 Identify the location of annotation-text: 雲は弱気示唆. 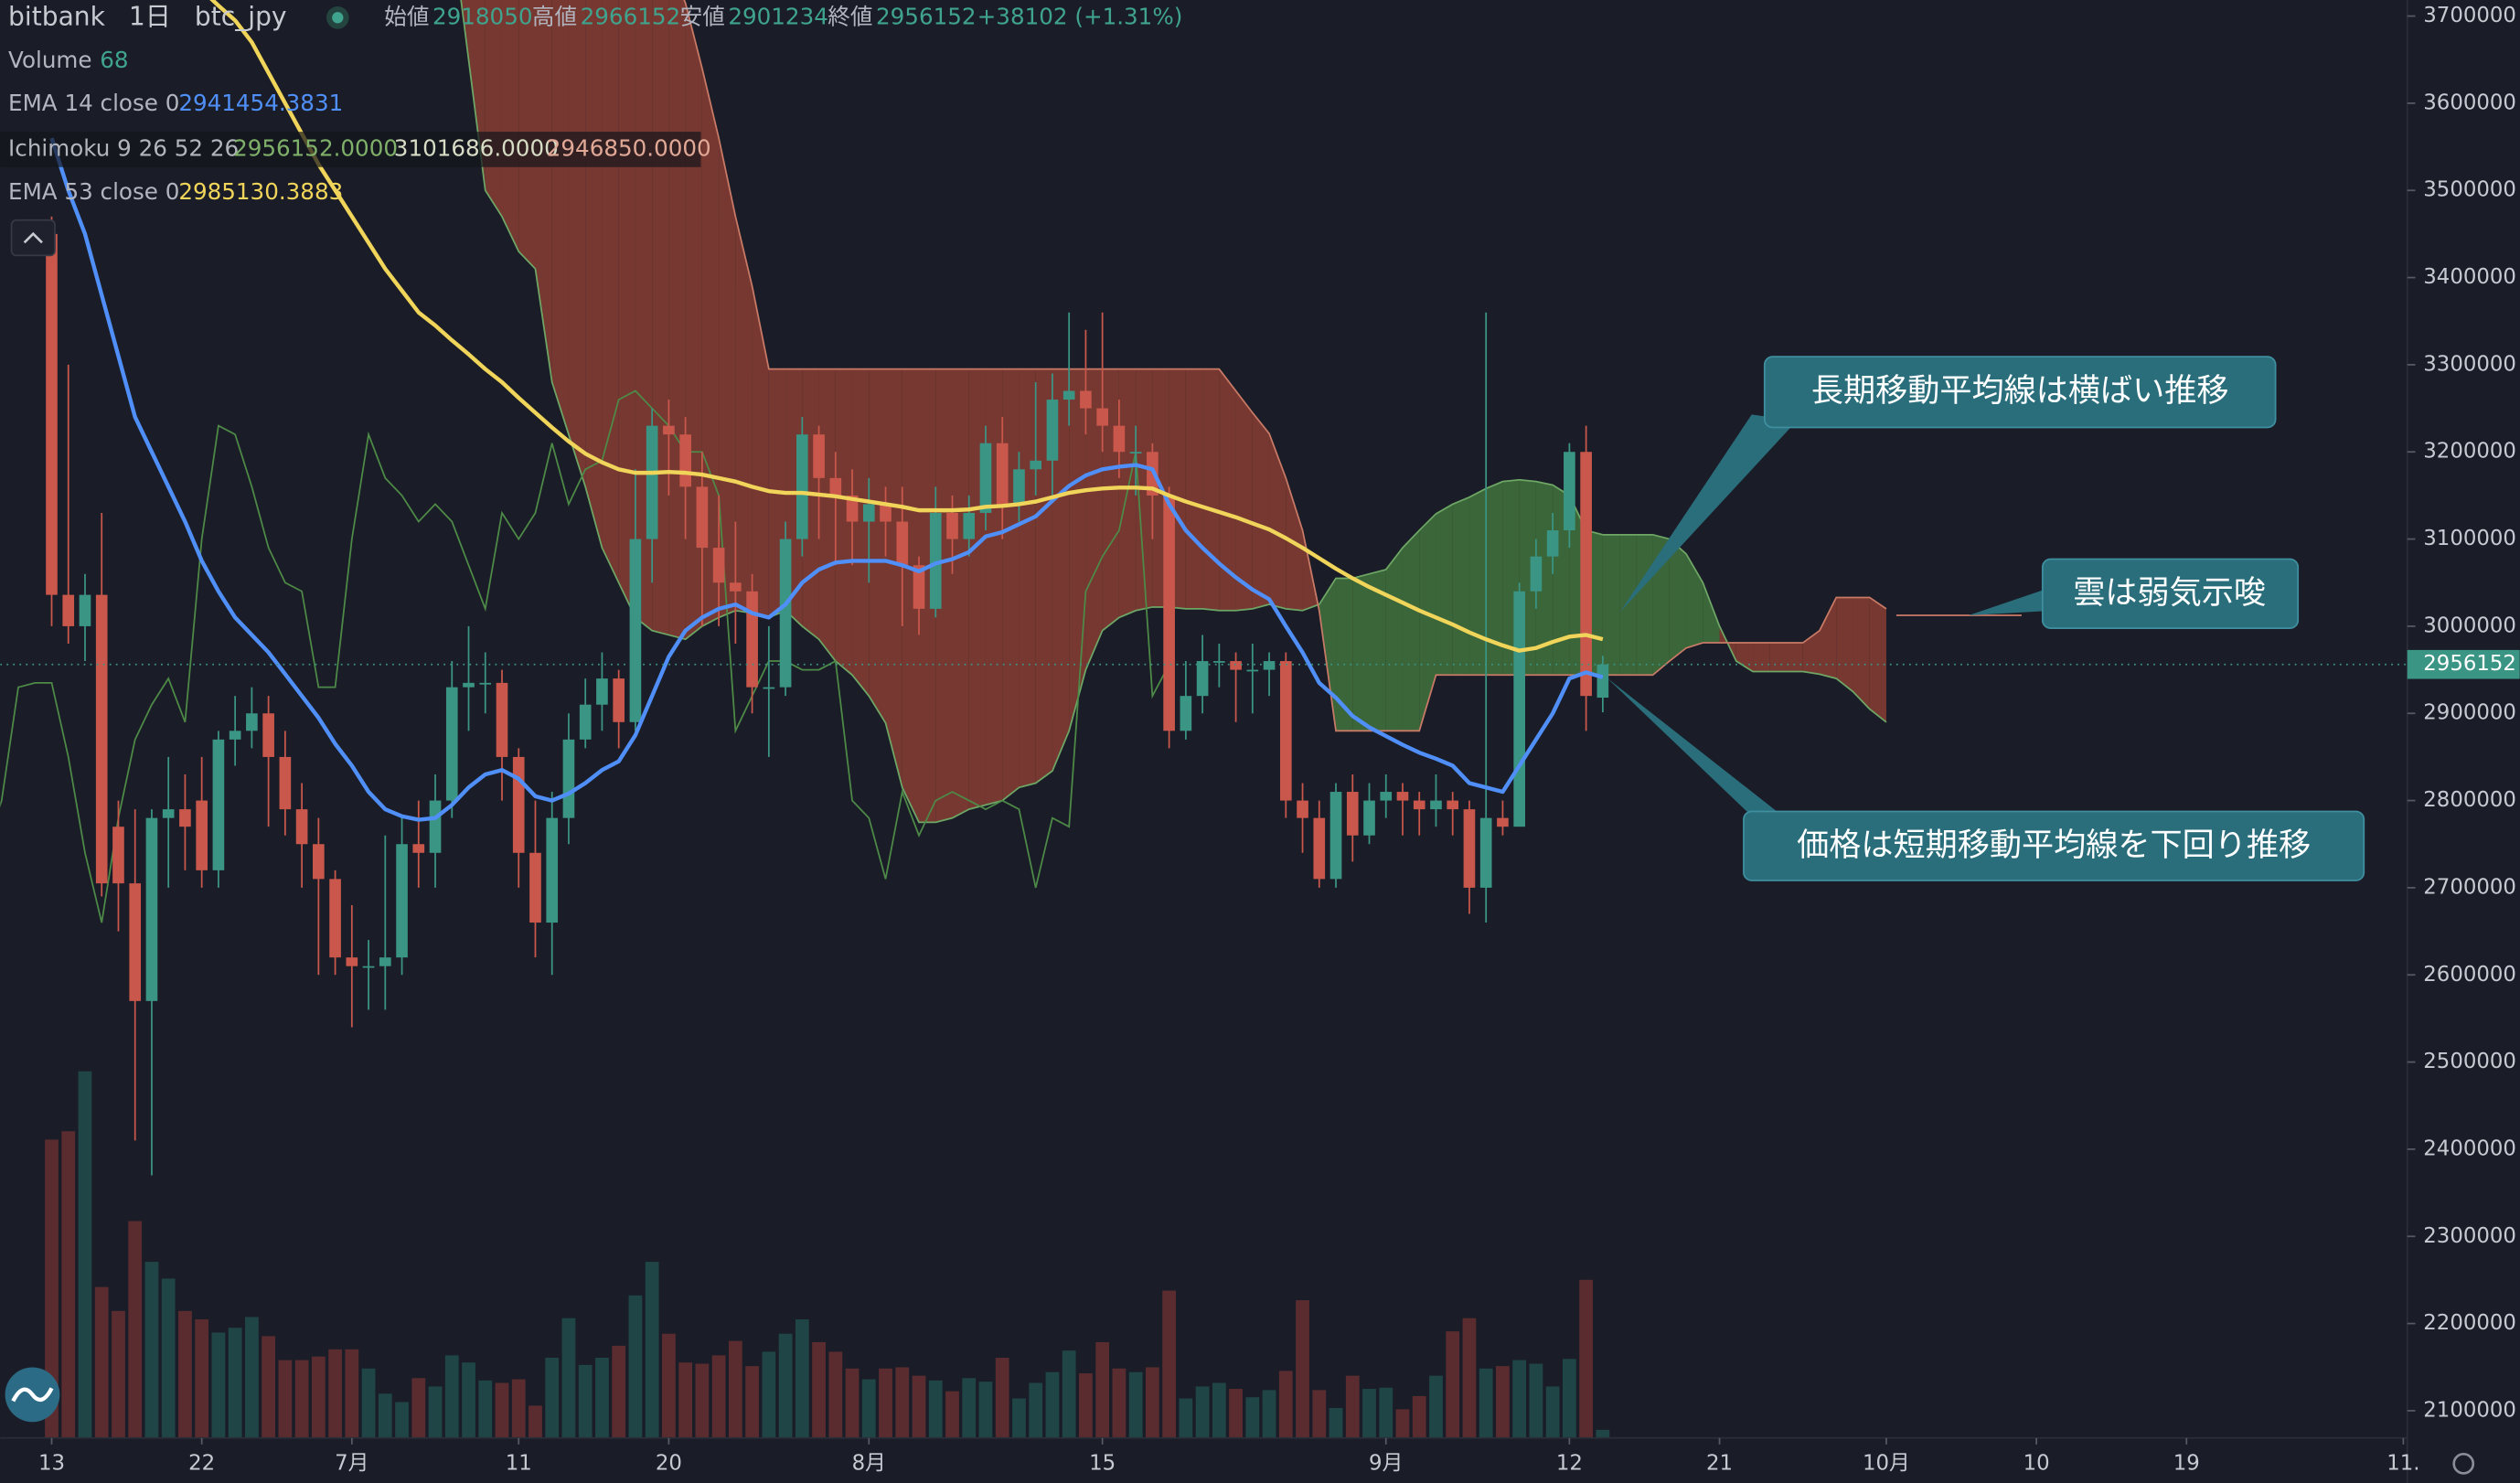
(2169, 593).